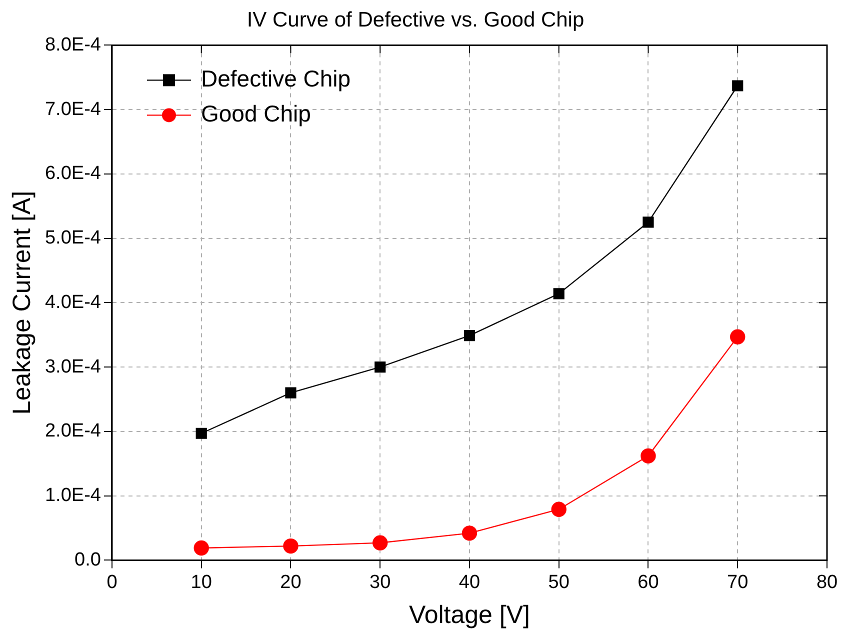 This screenshot has height=639, width=845. Describe the element at coordinates (73, 431) in the screenshot. I see `y-tick-label: 2.0E-4` at that location.